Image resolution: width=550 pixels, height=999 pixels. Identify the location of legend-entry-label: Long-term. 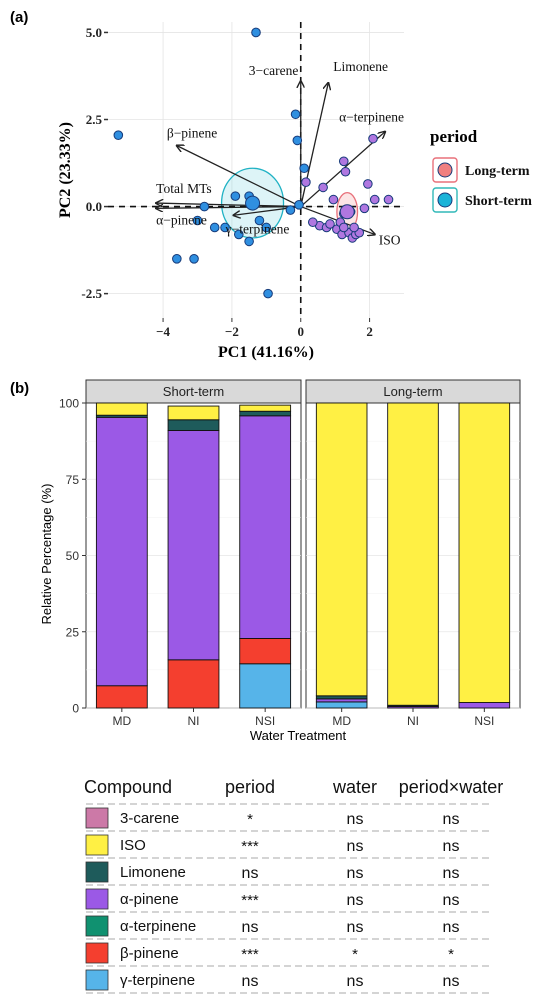
(497, 171).